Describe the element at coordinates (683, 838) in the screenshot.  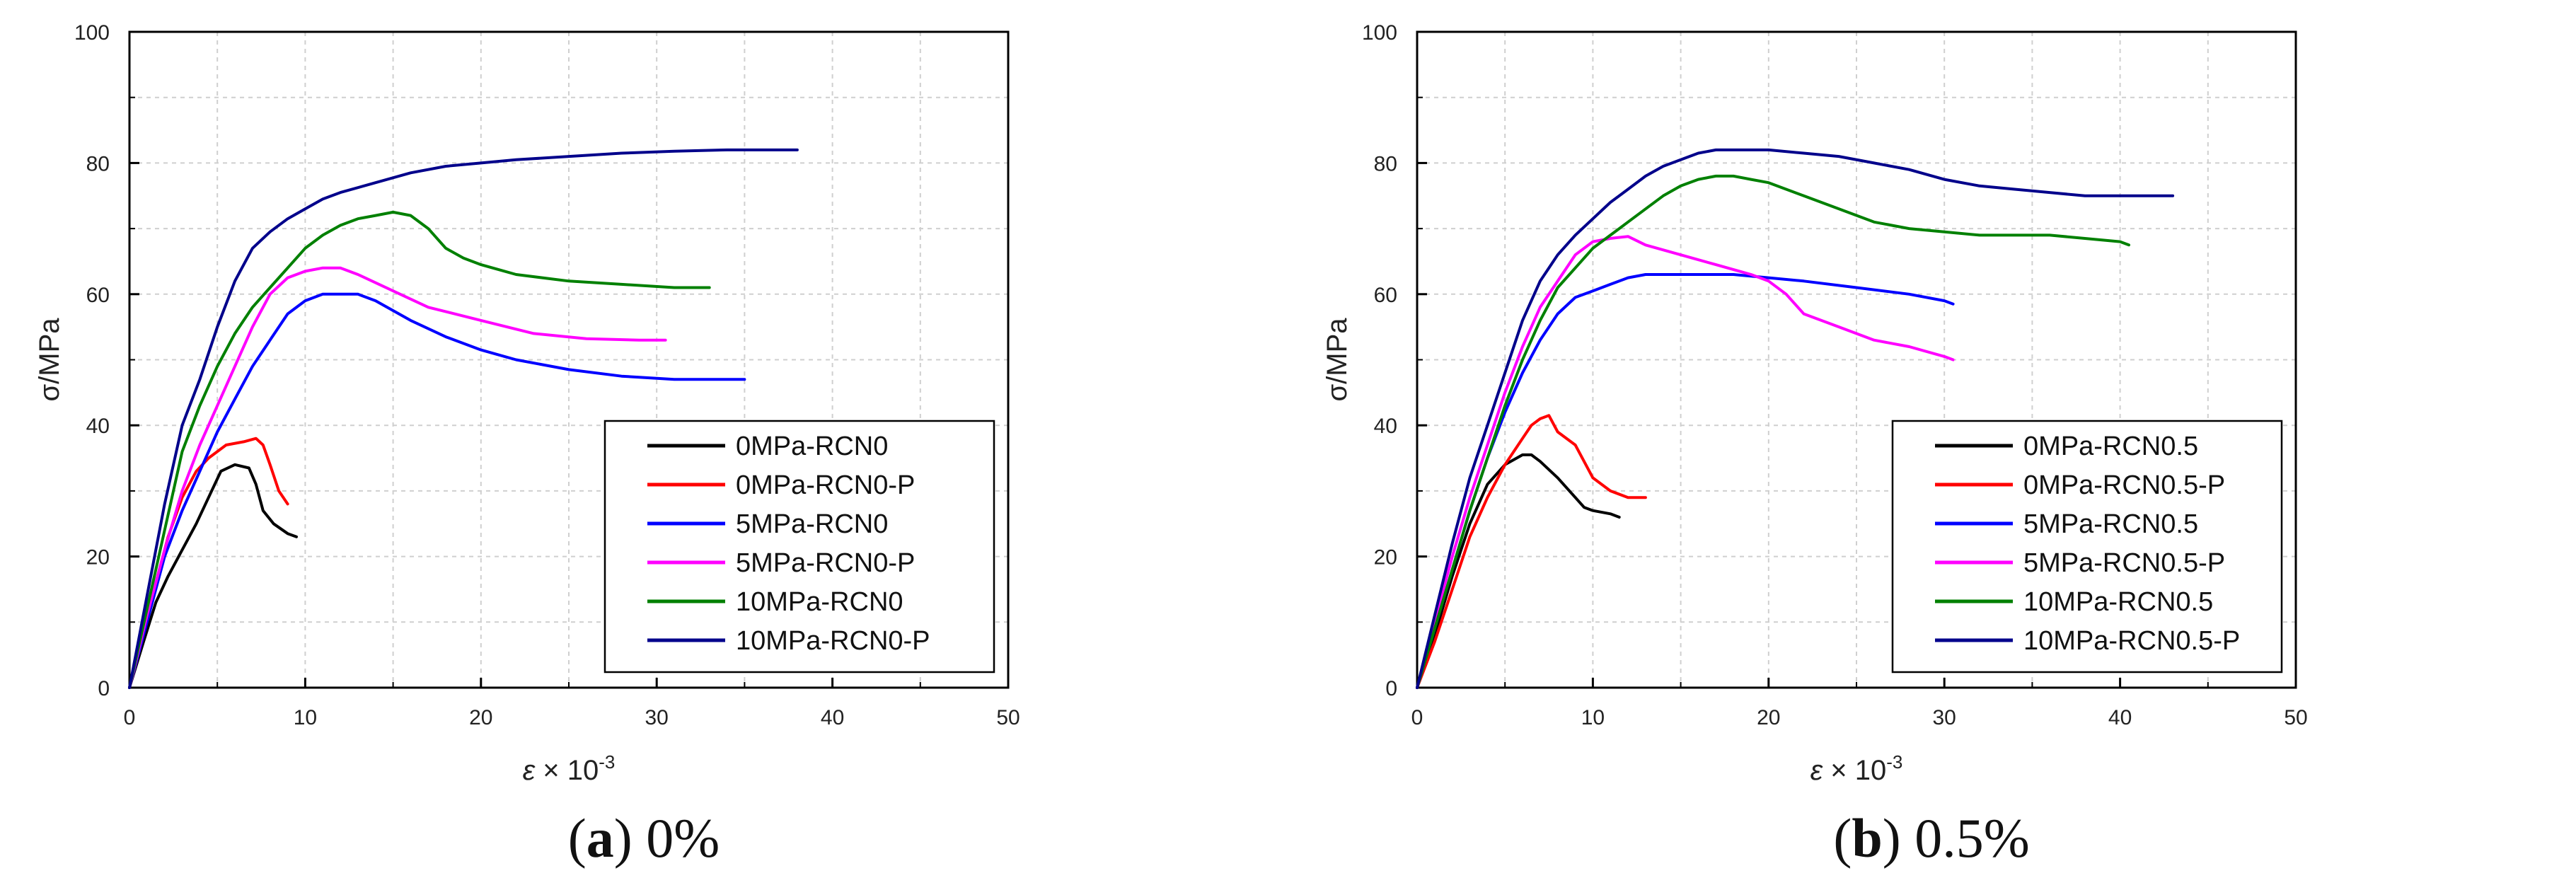
I see `caption-a-text: 0%` at that location.